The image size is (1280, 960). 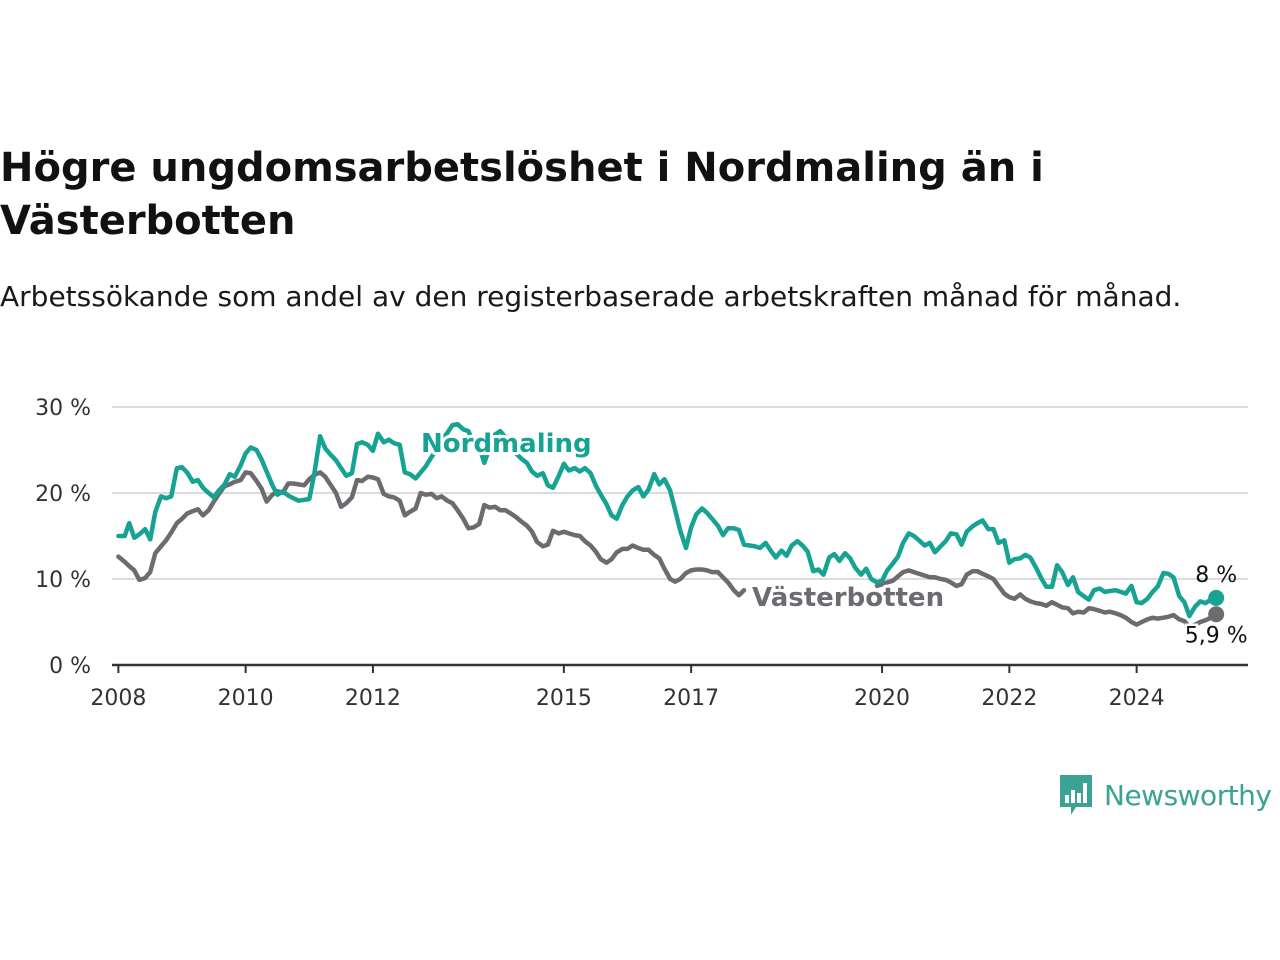 I want to click on y-tick-label: 20 %, so click(x=63, y=494).